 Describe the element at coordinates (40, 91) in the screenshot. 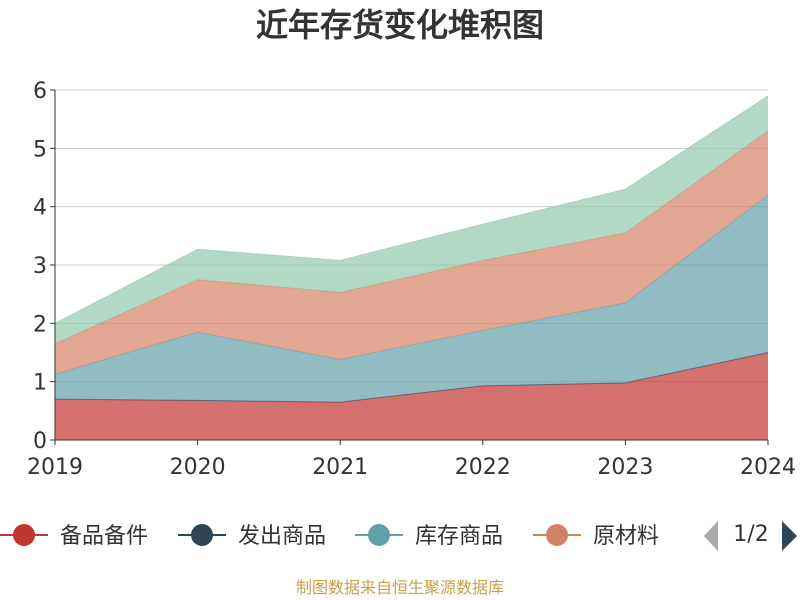

I see `y-tick-label: 6` at that location.